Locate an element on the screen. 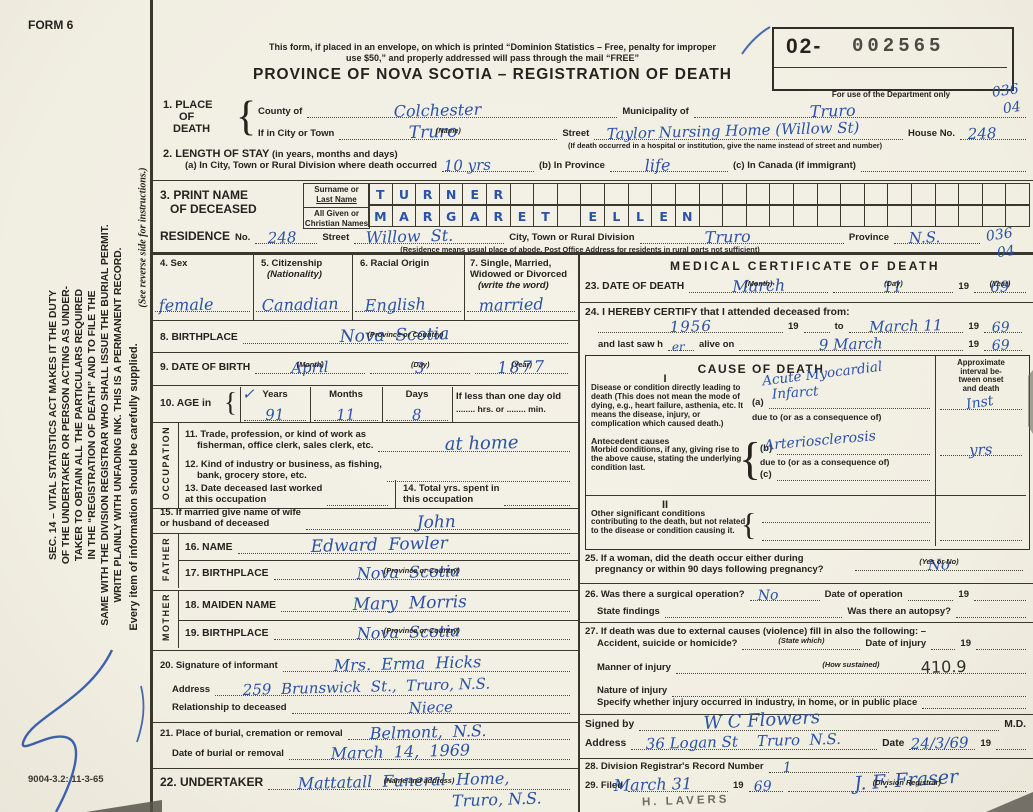  print-name-label: 3. PRINT NAME OF DECEASED is located at coordinates (208, 202).